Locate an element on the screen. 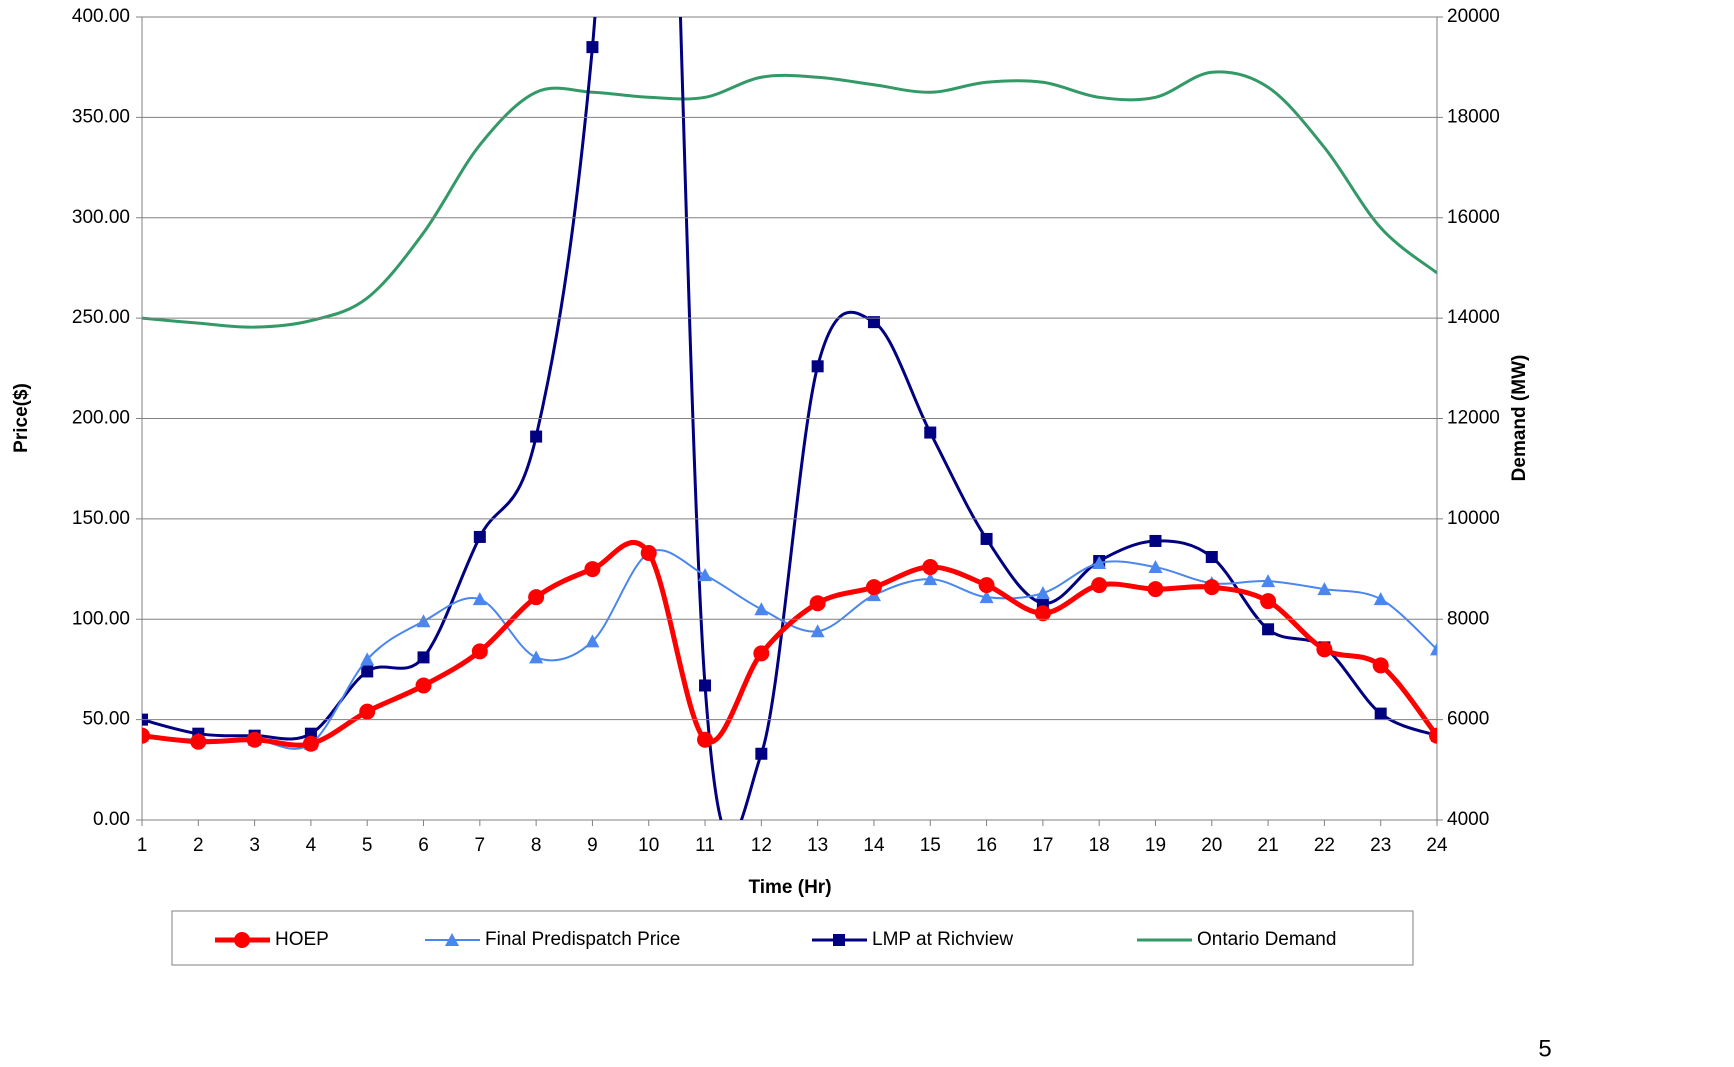  y2-axis-title: Demand (MW) is located at coordinates (1519, 418).